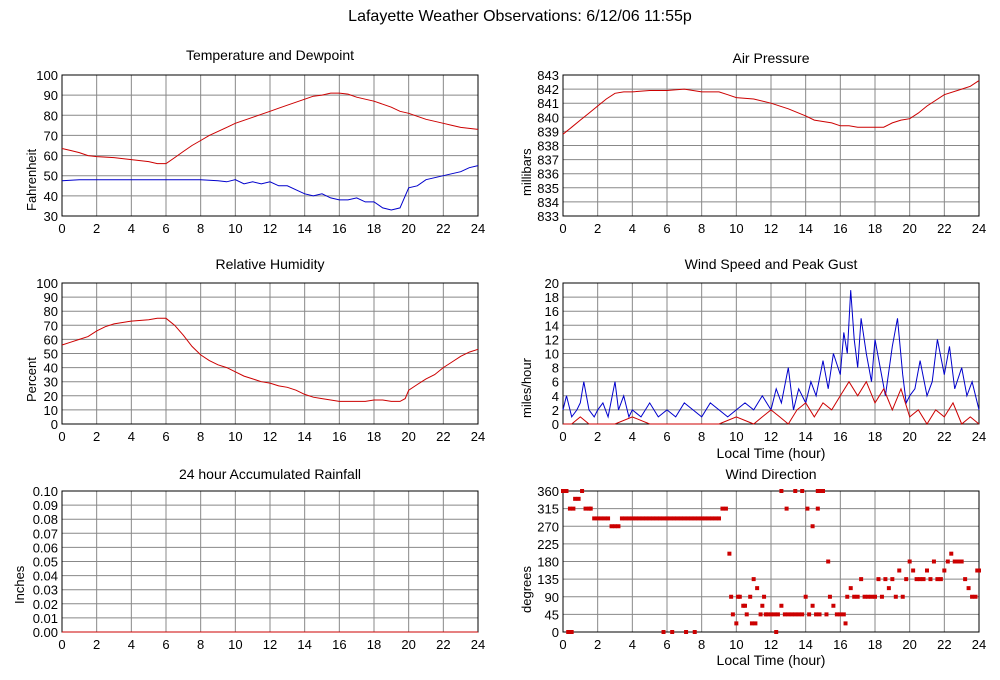 This screenshot has width=1000, height=680. I want to click on x-tick-label: 0, so click(61, 228).